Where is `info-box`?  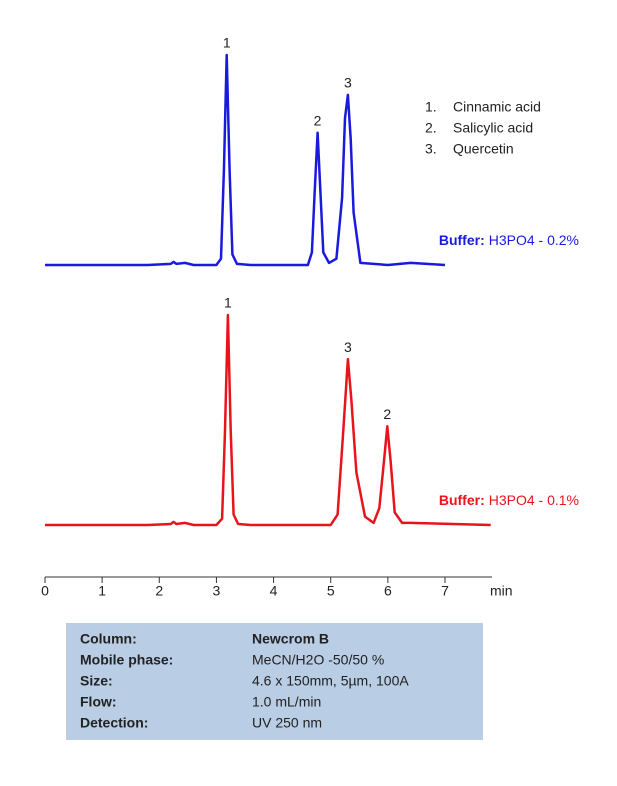
info-box is located at coordinates (274, 681).